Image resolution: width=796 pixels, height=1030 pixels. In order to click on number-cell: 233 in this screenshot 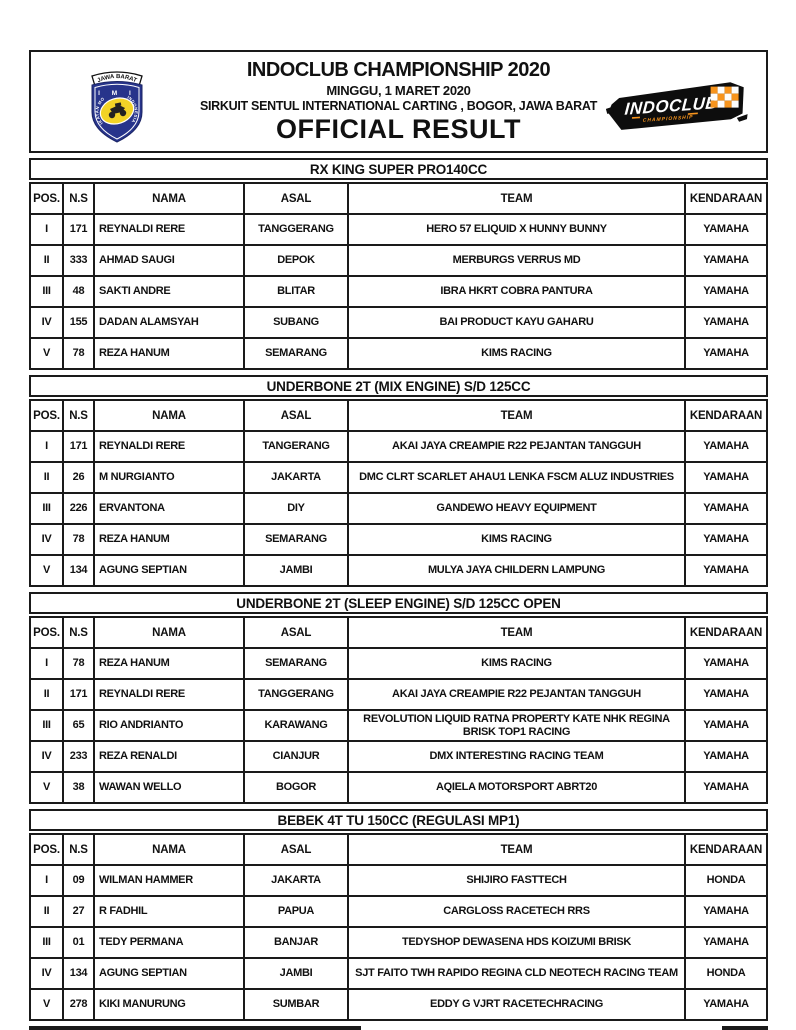, I will do `click(78, 756)`.